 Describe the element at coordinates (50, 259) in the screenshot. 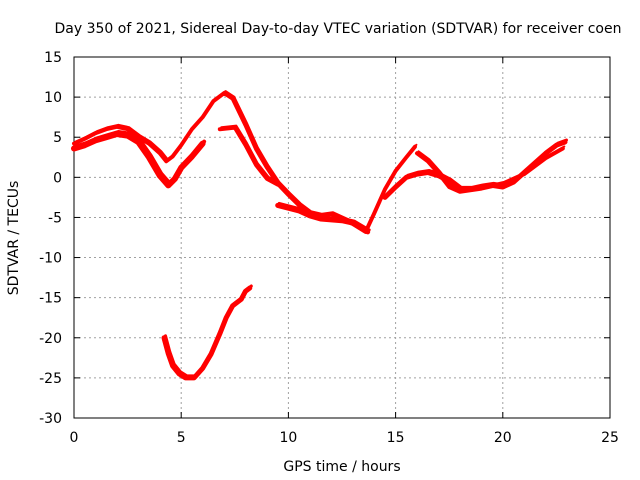

I see `y-tick-label: -10` at that location.